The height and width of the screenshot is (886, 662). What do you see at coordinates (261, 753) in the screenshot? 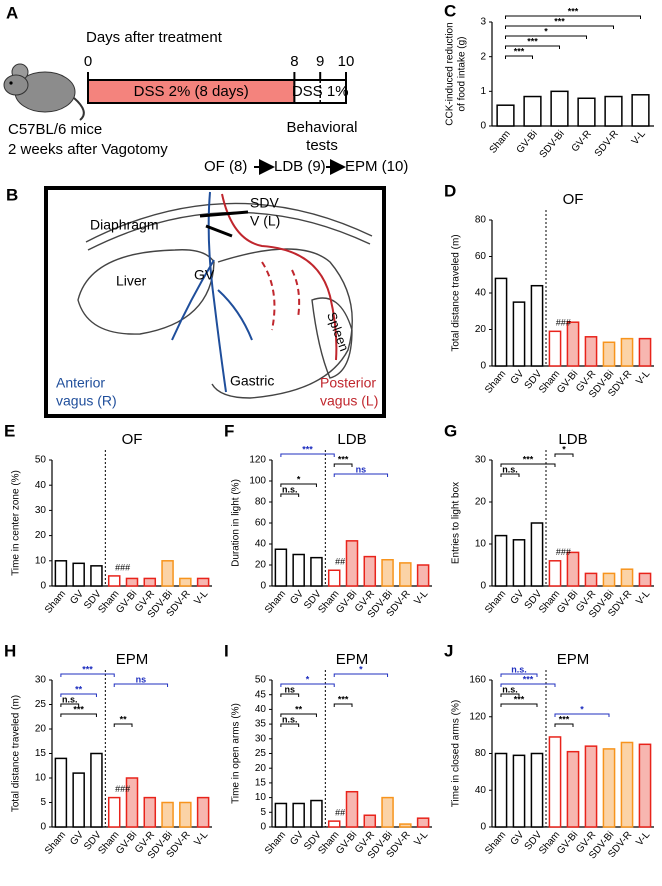
I see `y-tick-label: 25` at bounding box center [261, 753].